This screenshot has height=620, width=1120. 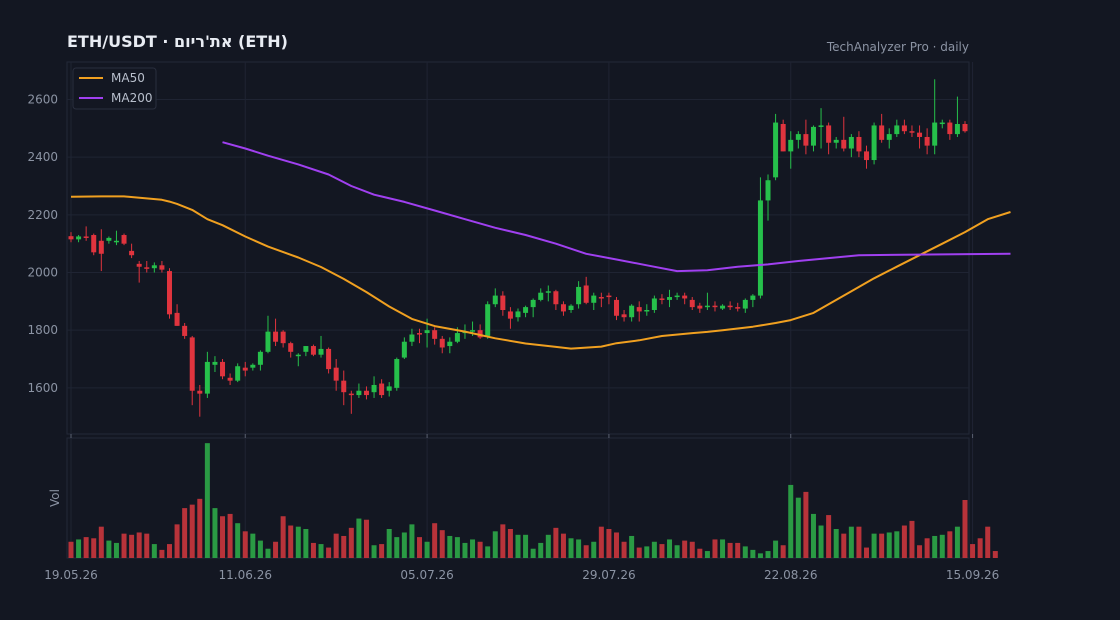 What do you see at coordinates (55, 498) in the screenshot?
I see `volume-axis-label: Vol` at bounding box center [55, 498].